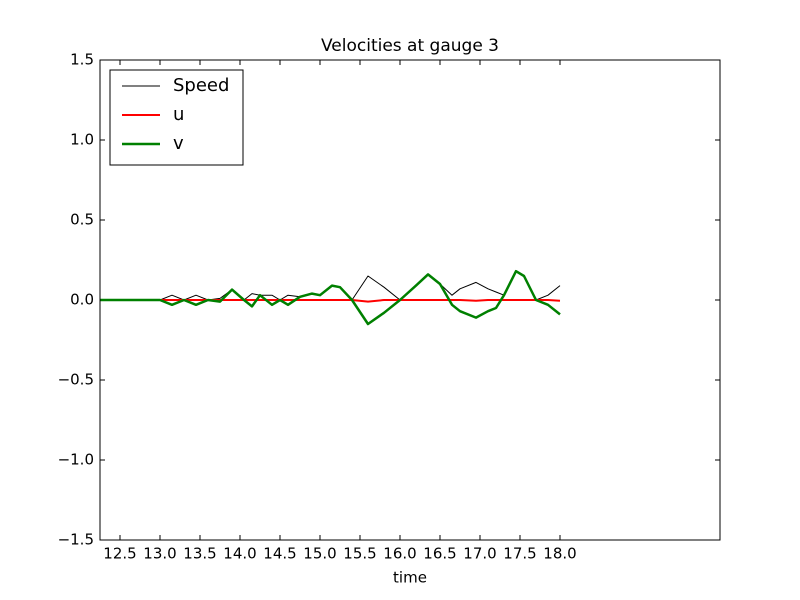  I want to click on x-tick-label: 18.0, so click(559, 554).